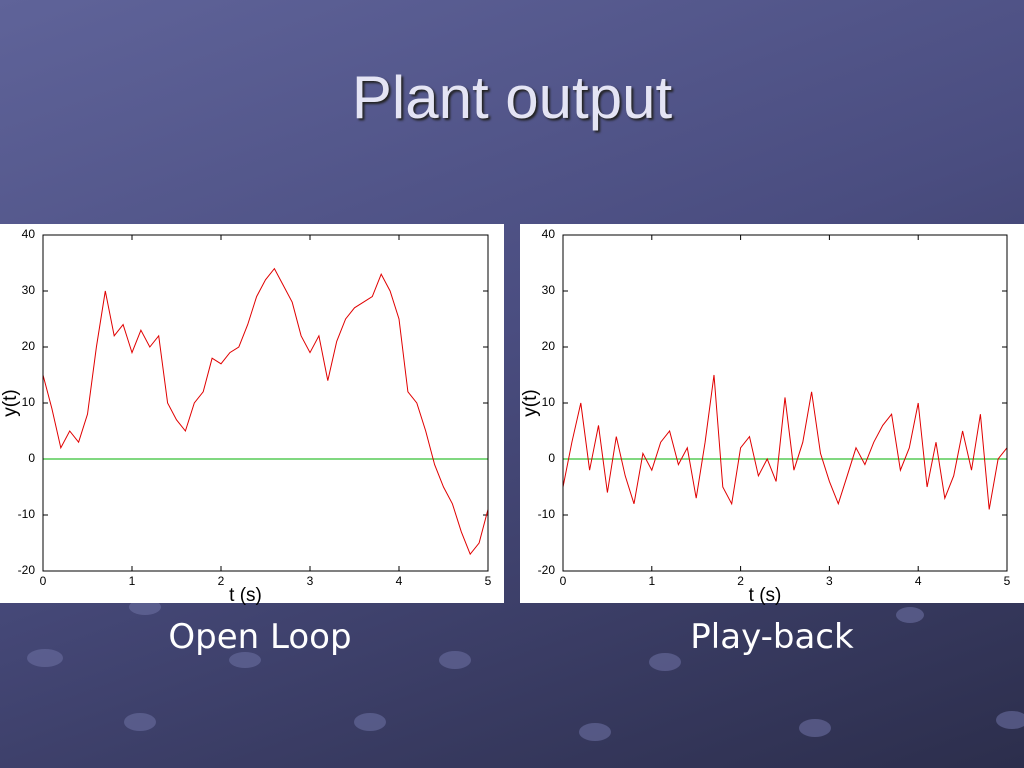 Image resolution: width=1024 pixels, height=768 pixels. What do you see at coordinates (785, 442) in the screenshot?
I see `data-line` at bounding box center [785, 442].